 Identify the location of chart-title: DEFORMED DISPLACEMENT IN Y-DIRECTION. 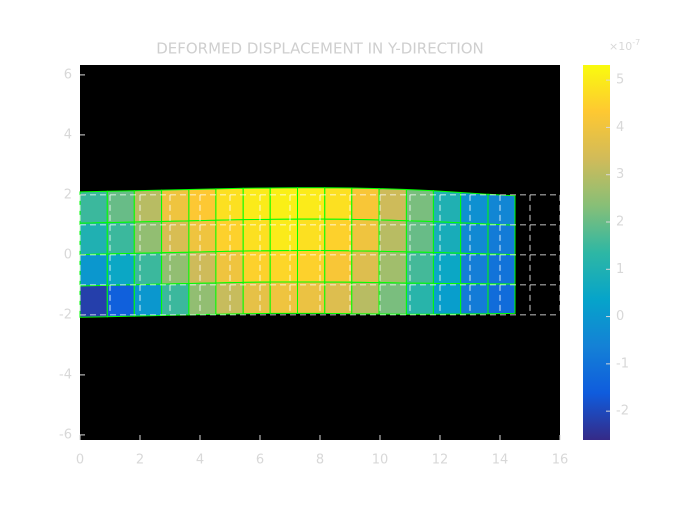
(320, 49).